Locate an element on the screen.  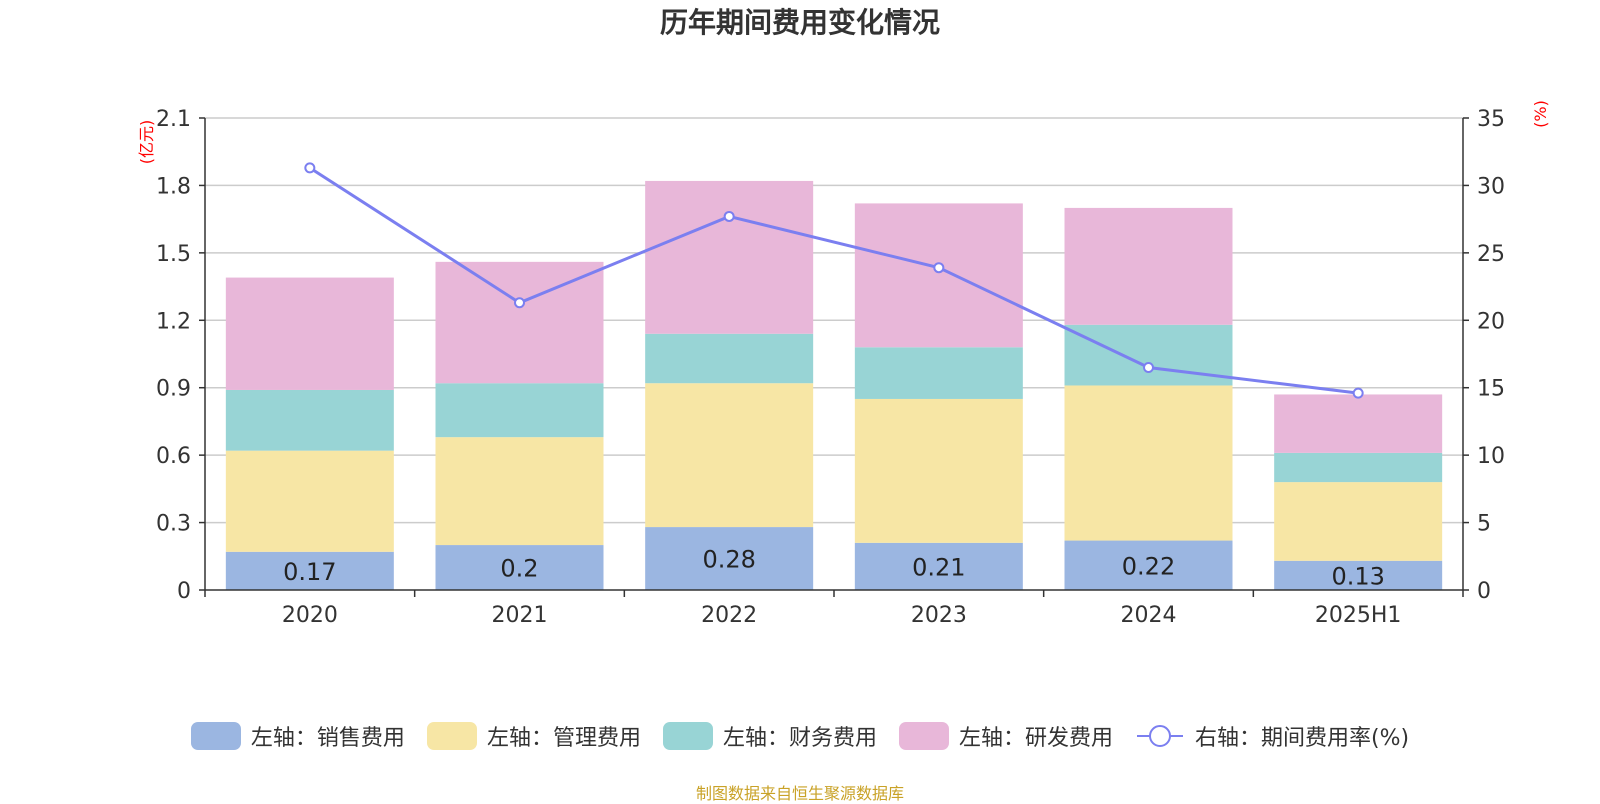
x-axis-tick-label: 2025H1 is located at coordinates (1358, 615).